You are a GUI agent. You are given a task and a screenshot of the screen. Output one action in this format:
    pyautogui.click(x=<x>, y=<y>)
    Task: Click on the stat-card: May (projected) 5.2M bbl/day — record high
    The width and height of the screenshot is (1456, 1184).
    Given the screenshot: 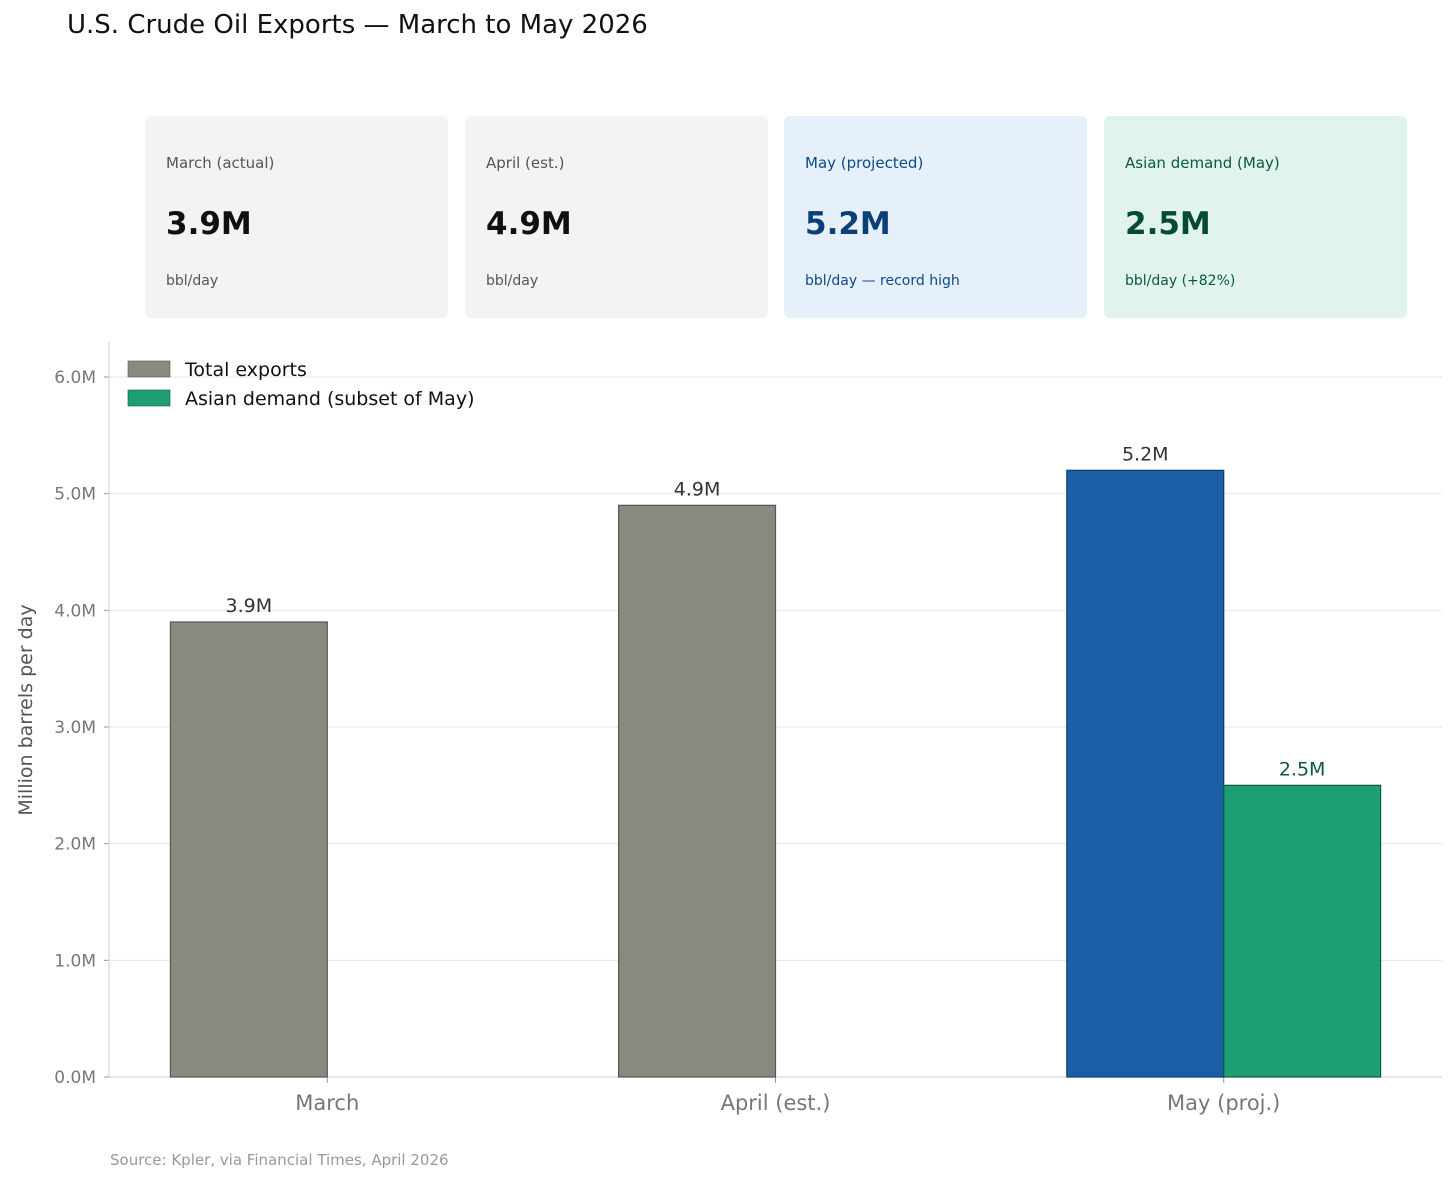 What is the action you would take?
    pyautogui.click(x=935, y=217)
    